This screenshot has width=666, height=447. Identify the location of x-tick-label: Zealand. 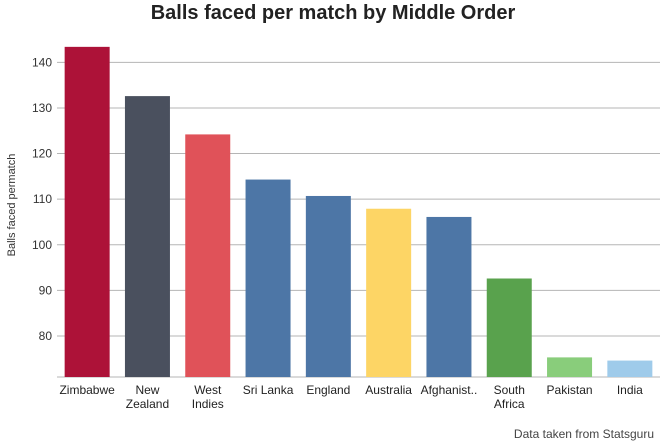
(147, 404).